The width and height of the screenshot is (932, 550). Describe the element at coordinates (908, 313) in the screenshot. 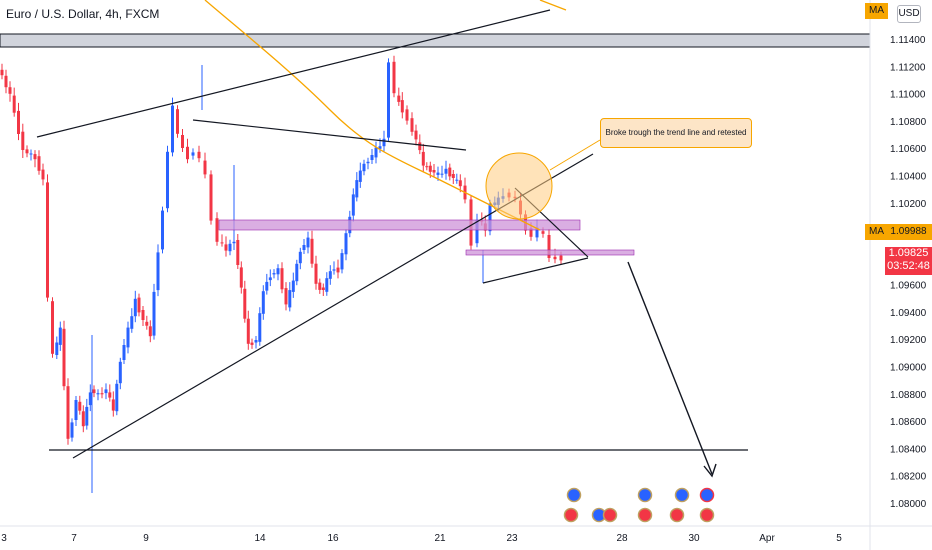

I see `y-tick-label: 1.09400` at that location.